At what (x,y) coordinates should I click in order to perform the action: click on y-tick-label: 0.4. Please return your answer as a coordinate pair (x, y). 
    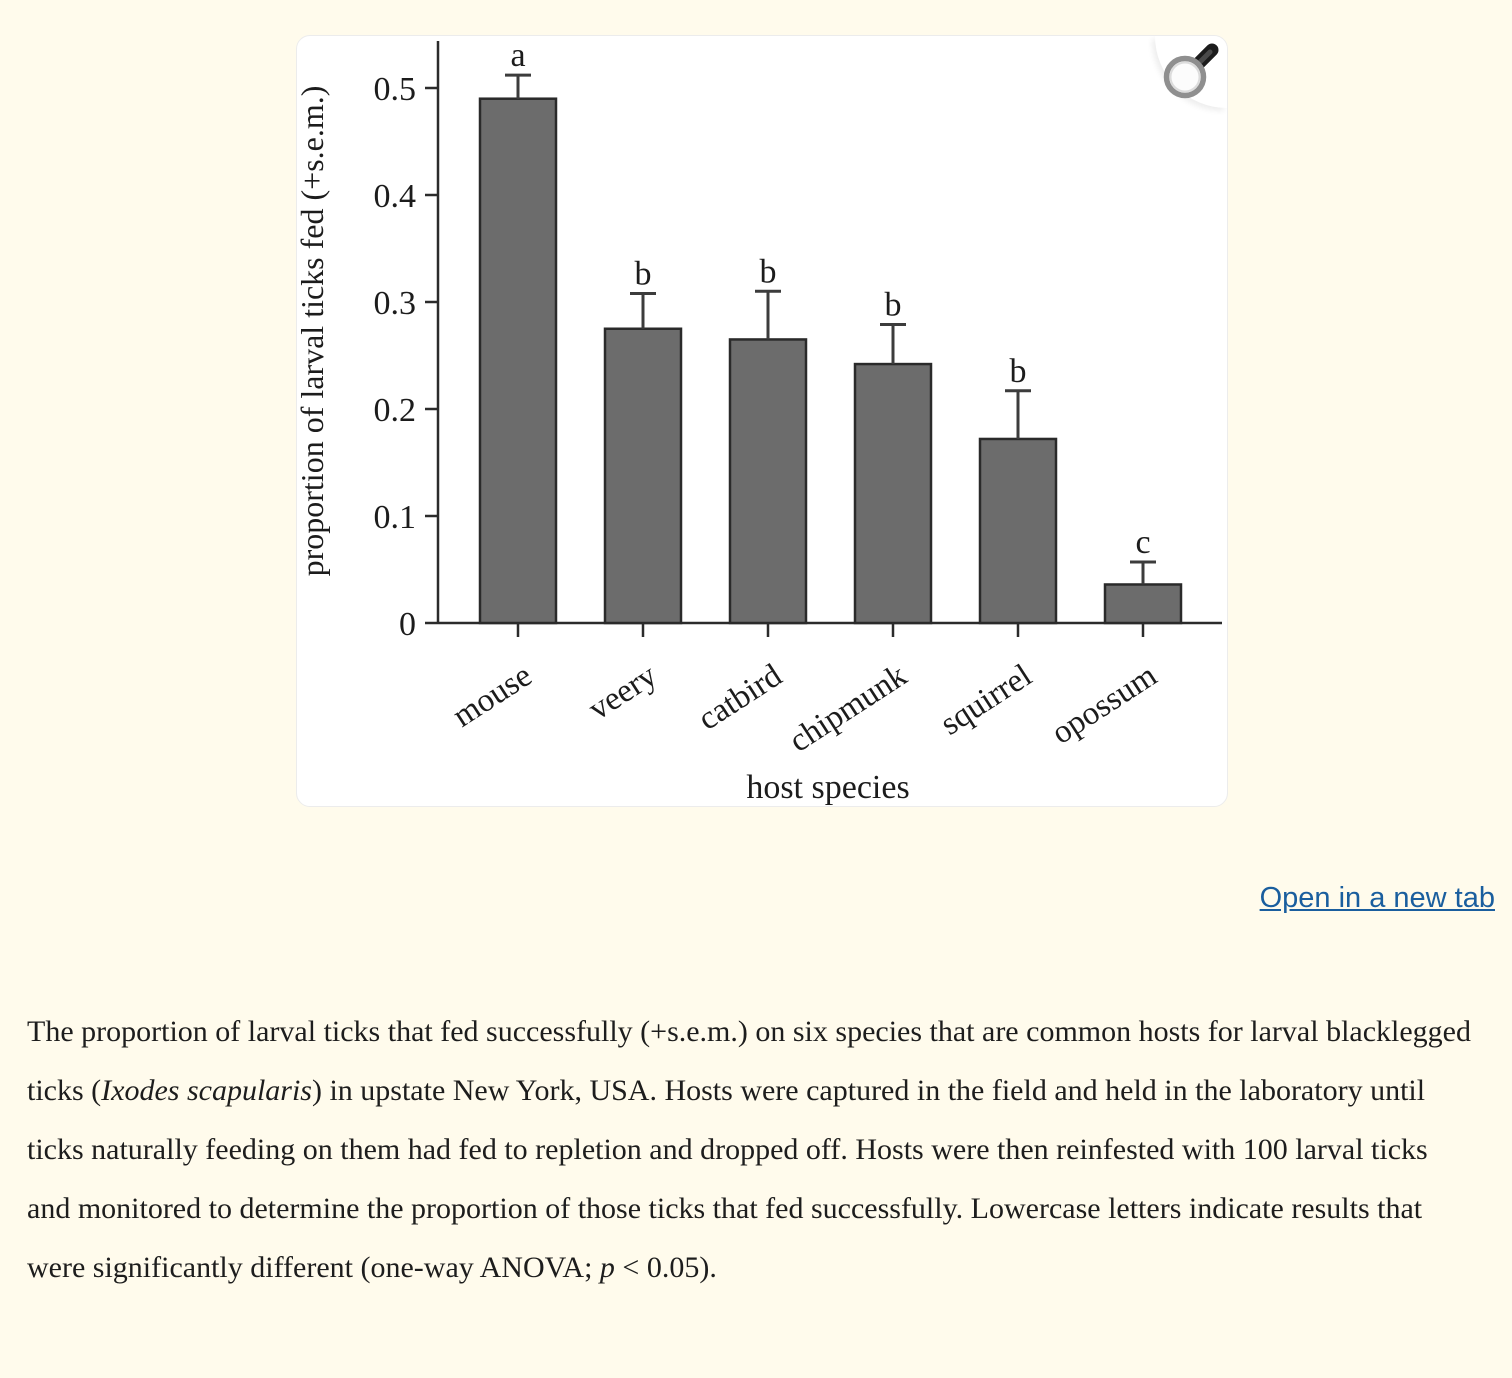
    Looking at the image, I should click on (395, 196).